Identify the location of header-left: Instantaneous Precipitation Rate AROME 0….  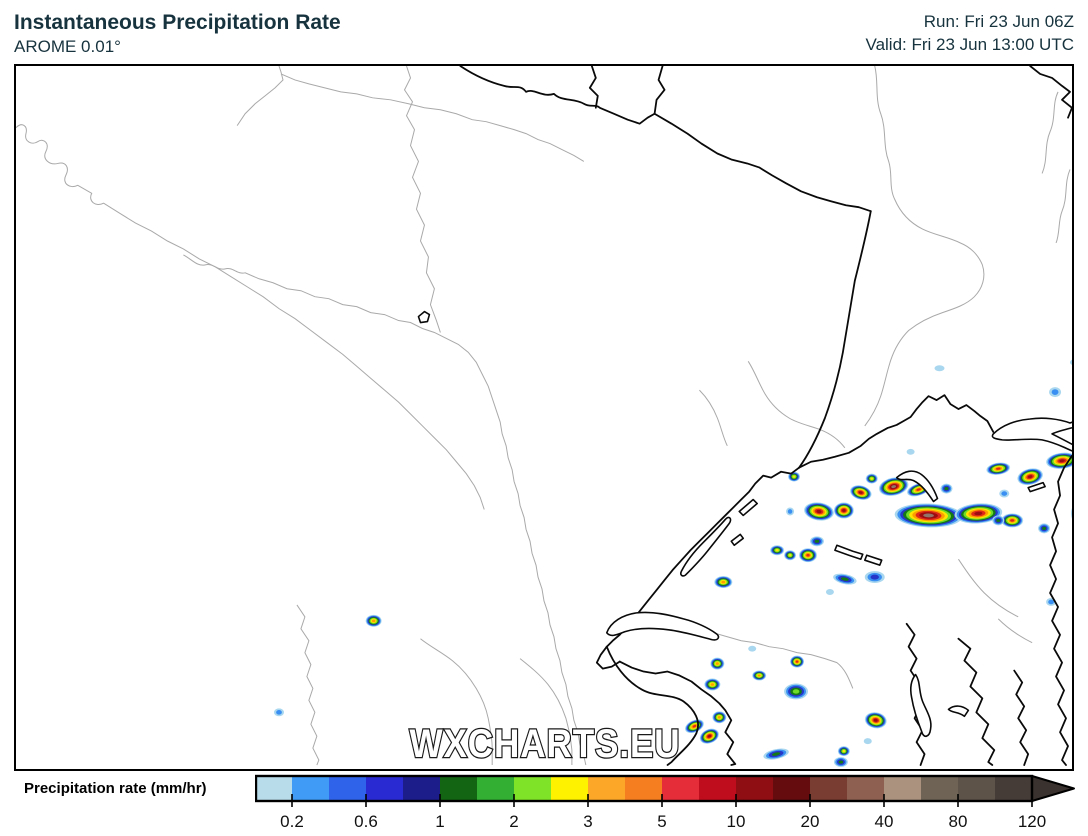
(177, 34).